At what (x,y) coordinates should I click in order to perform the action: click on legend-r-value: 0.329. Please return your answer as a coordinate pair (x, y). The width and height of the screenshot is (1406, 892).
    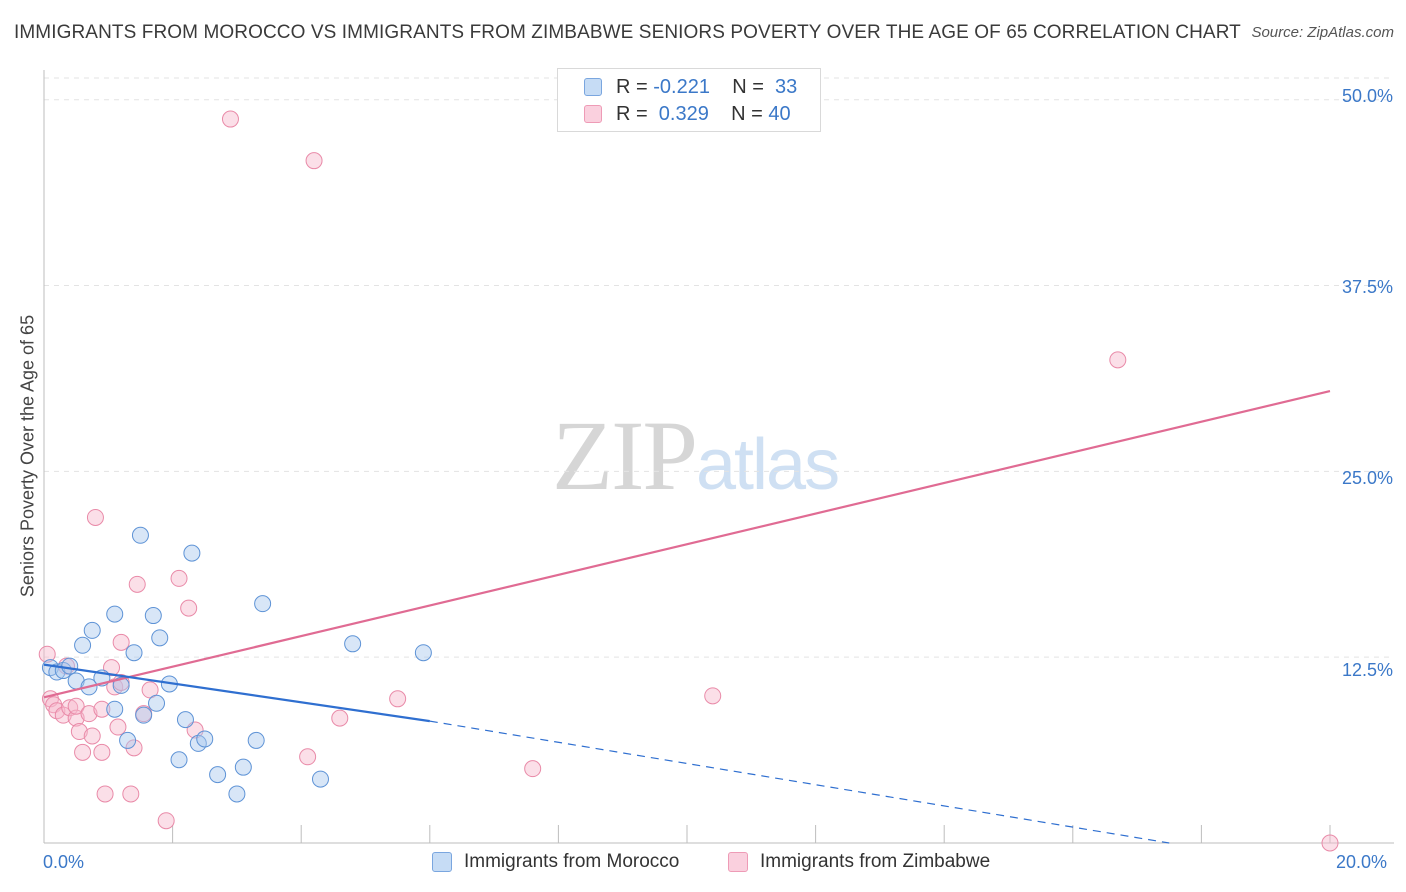
    Looking at the image, I should click on (681, 113).